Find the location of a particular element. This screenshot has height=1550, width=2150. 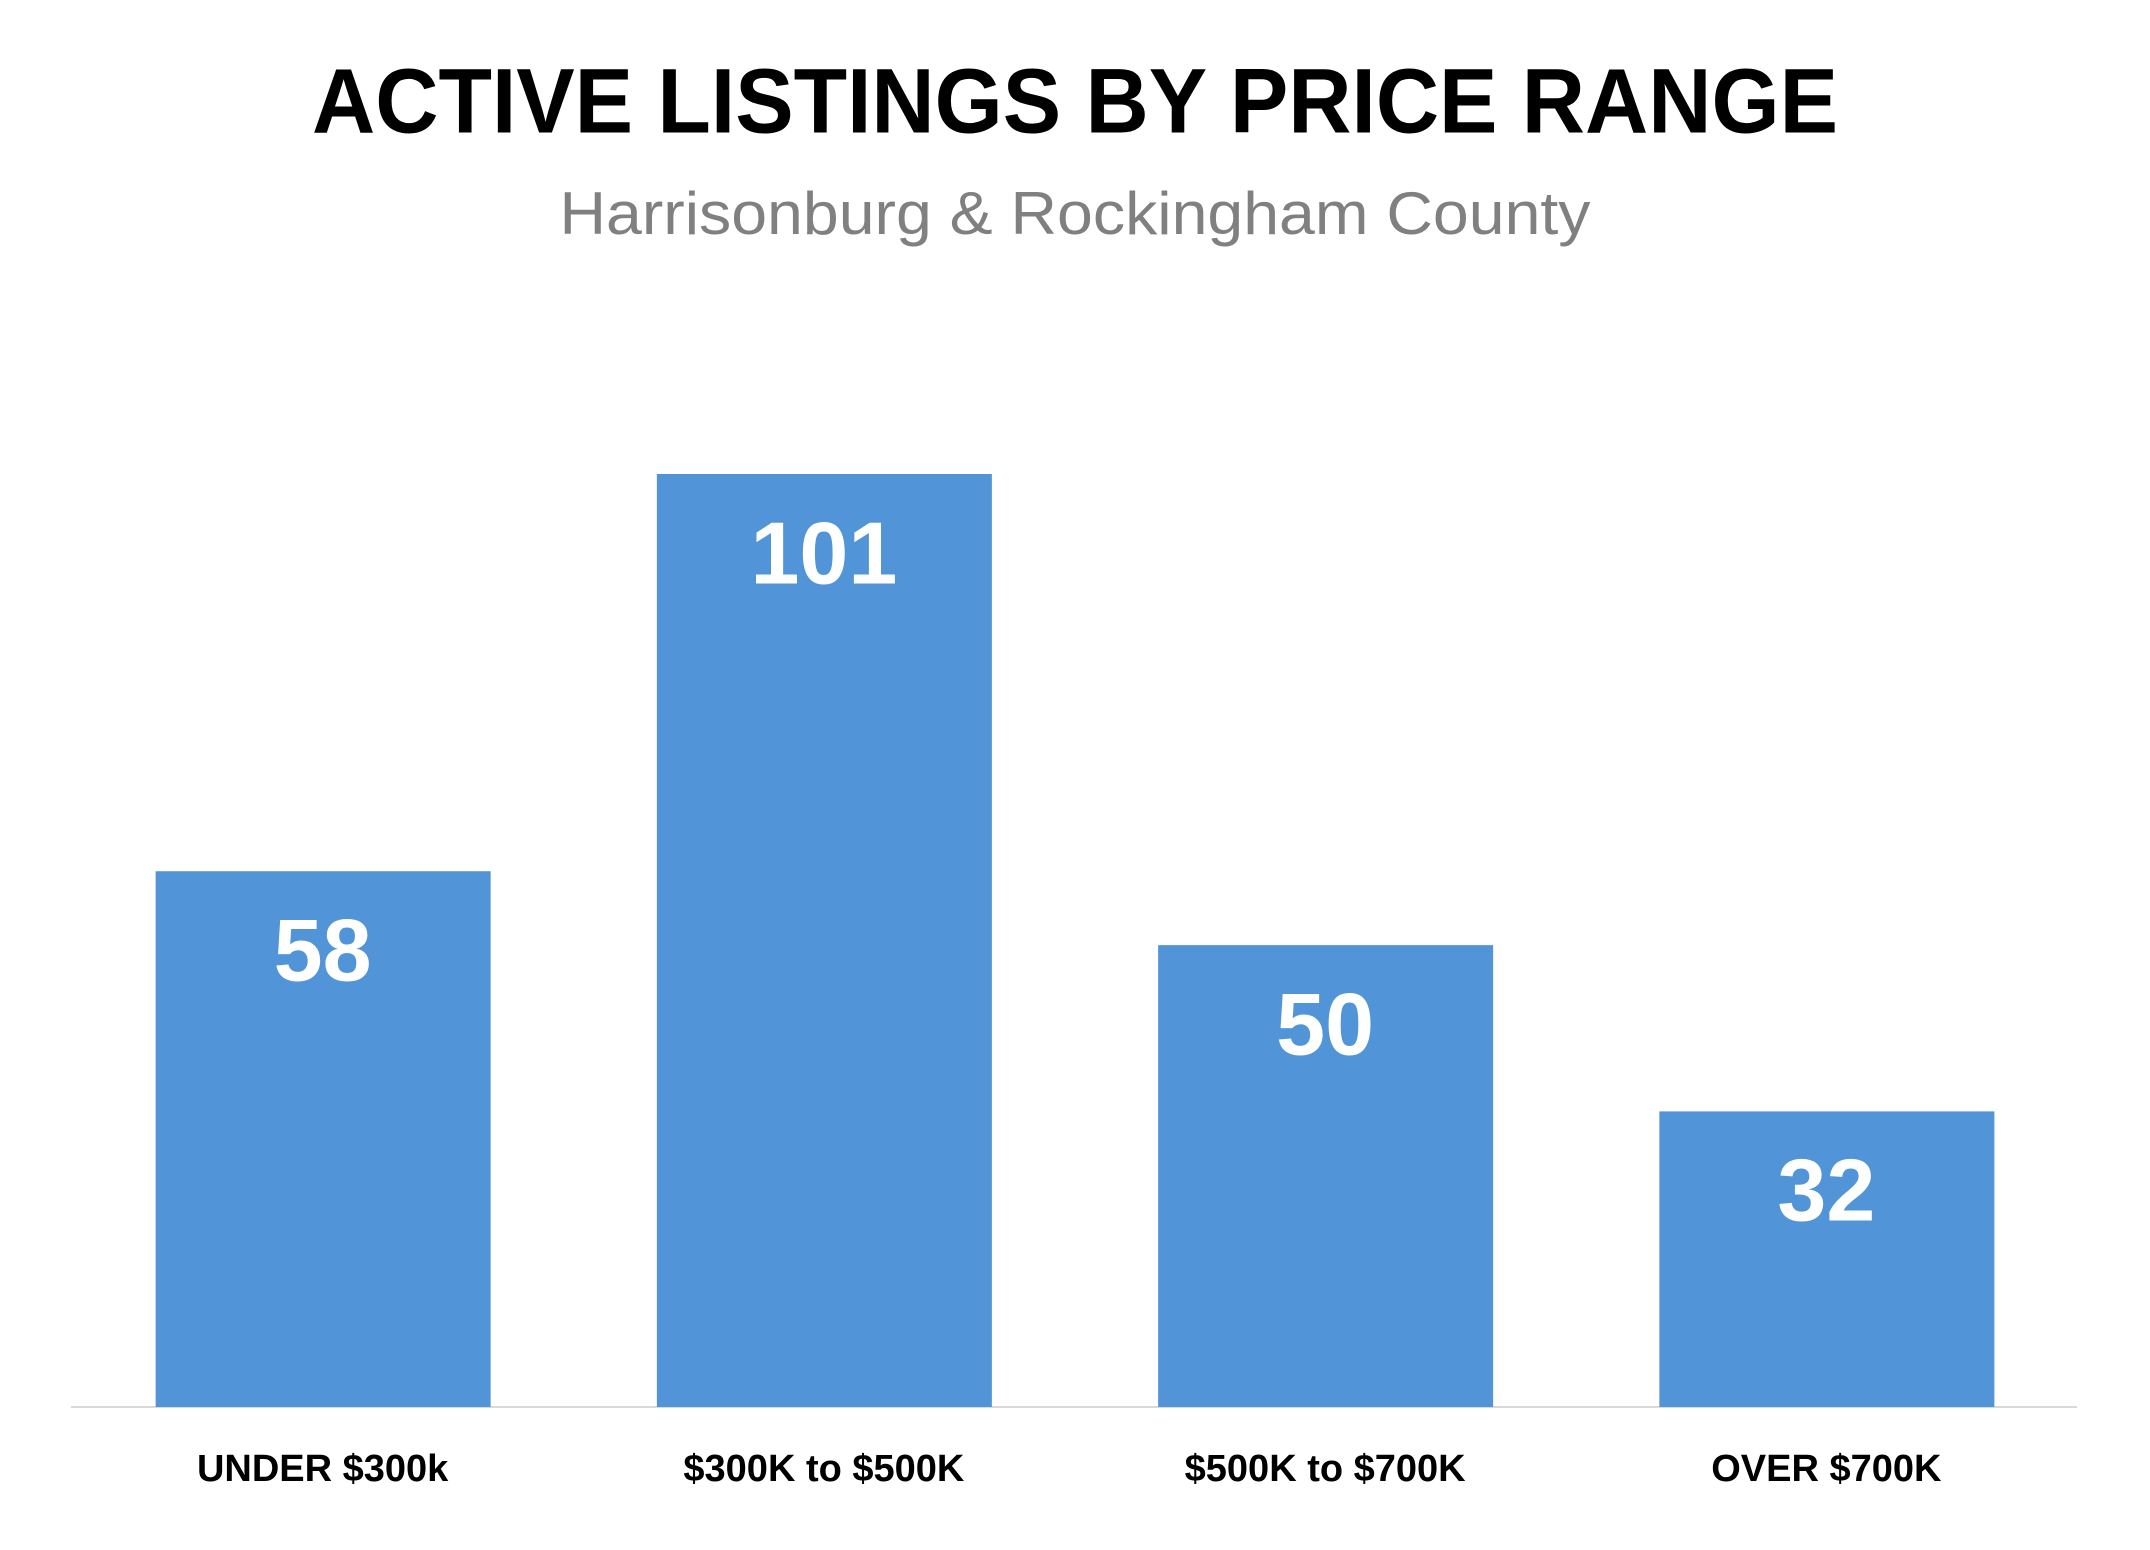

data-label: 58 is located at coordinates (323, 949).